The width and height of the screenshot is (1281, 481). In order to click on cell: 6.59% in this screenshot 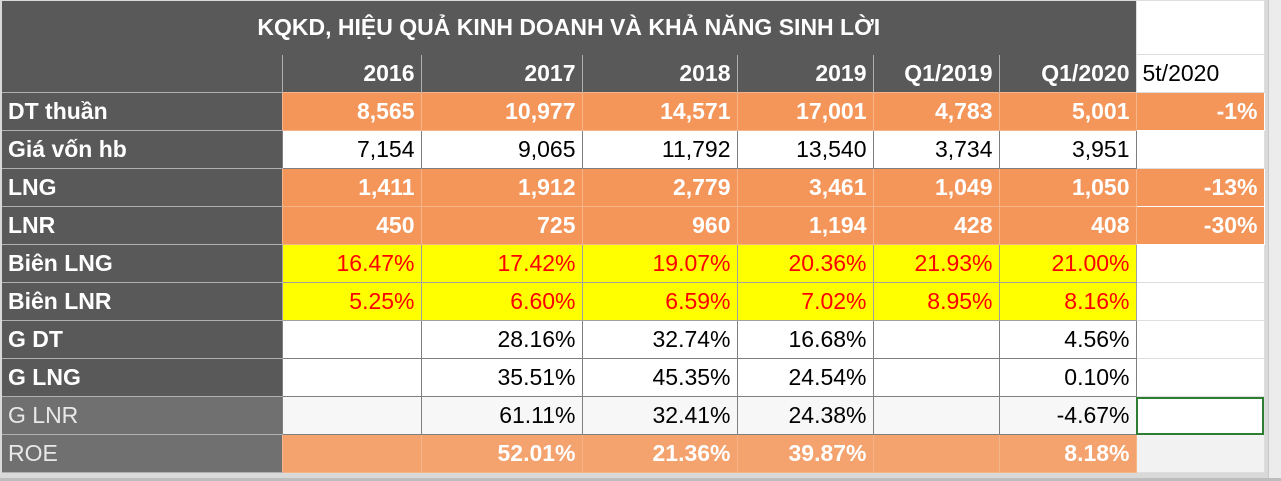, I will do `click(659, 301)`.